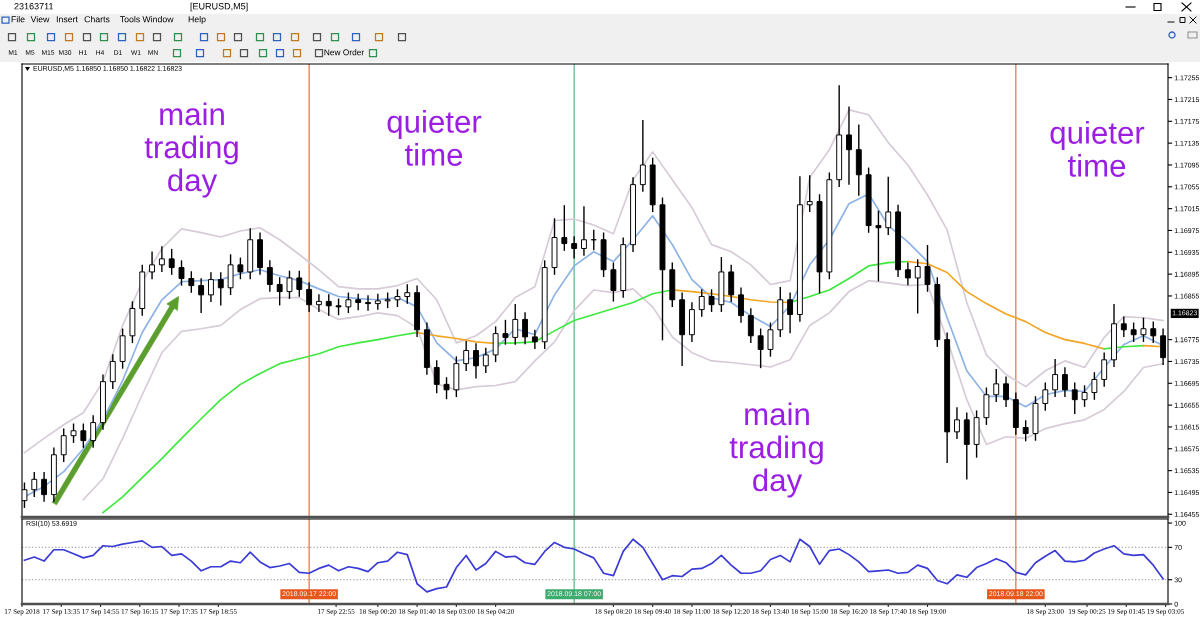 The width and height of the screenshot is (1200, 622). What do you see at coordinates (158, 19) in the screenshot?
I see `text: Window` at bounding box center [158, 19].